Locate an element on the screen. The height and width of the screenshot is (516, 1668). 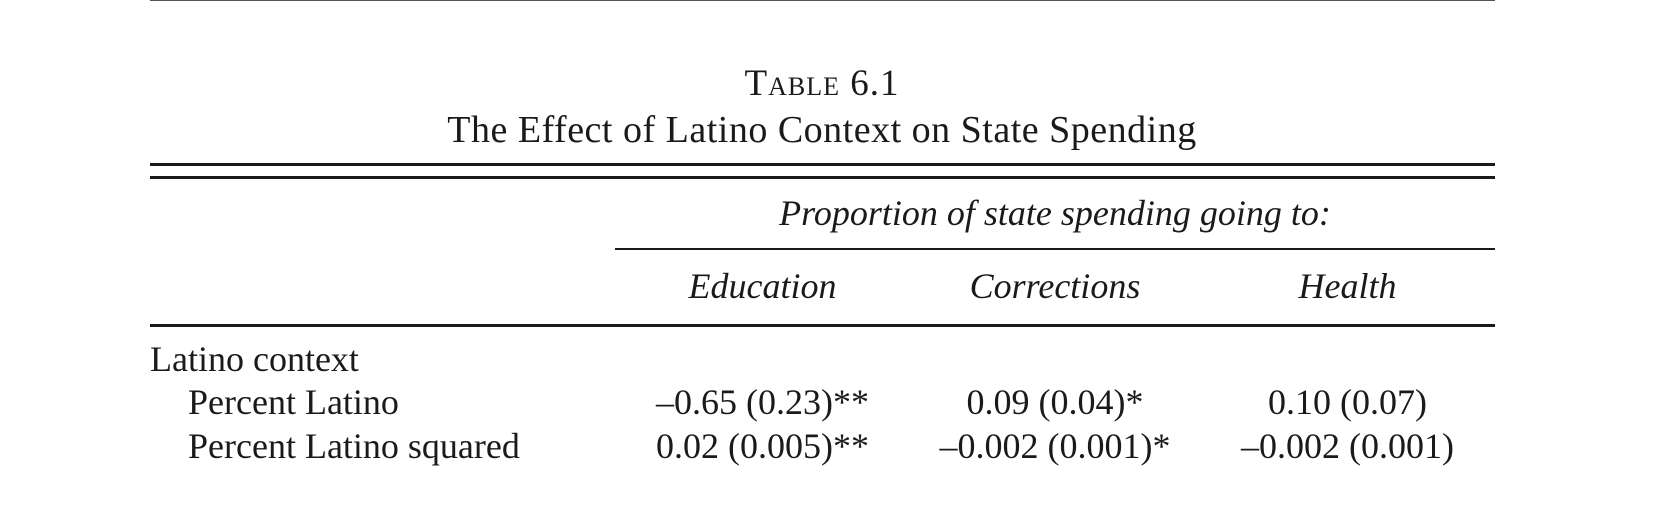
column-spanner-rule is located at coordinates (1055, 249).